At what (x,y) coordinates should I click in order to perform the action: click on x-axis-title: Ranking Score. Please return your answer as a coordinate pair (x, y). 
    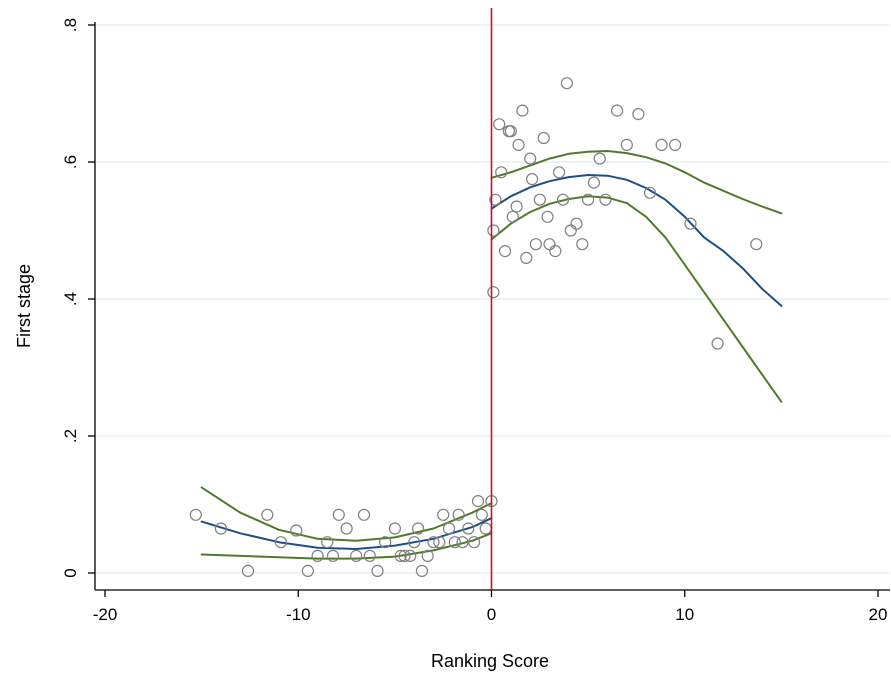
    Looking at the image, I should click on (490, 661).